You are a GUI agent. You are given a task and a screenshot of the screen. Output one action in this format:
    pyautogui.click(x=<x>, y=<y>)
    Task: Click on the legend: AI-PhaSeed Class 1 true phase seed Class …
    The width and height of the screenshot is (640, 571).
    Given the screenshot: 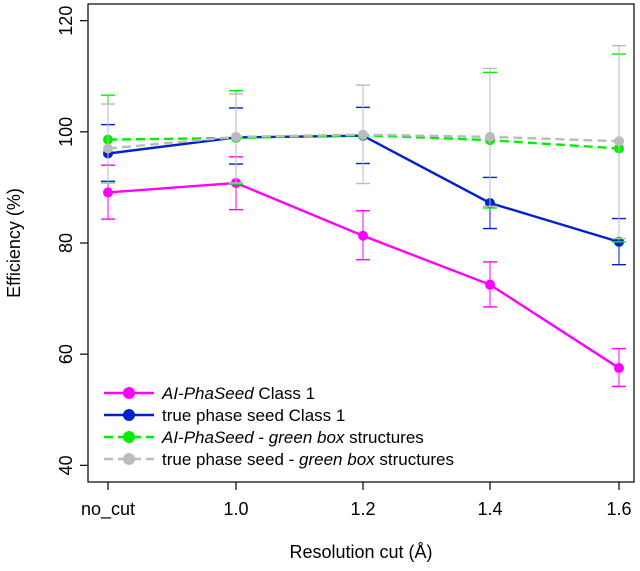 What is the action you would take?
    pyautogui.click(x=279, y=426)
    